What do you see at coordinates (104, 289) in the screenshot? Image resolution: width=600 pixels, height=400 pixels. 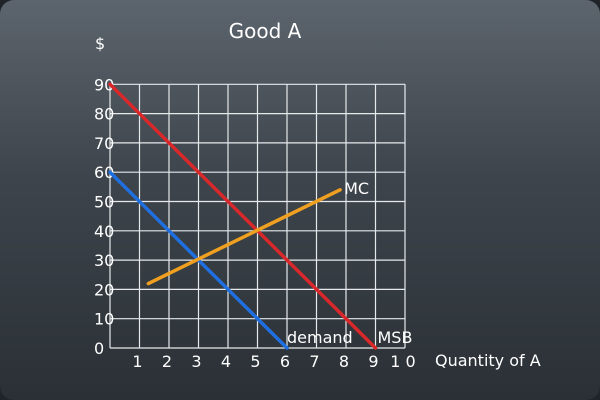 I see `y-tick-label: 20` at bounding box center [104, 289].